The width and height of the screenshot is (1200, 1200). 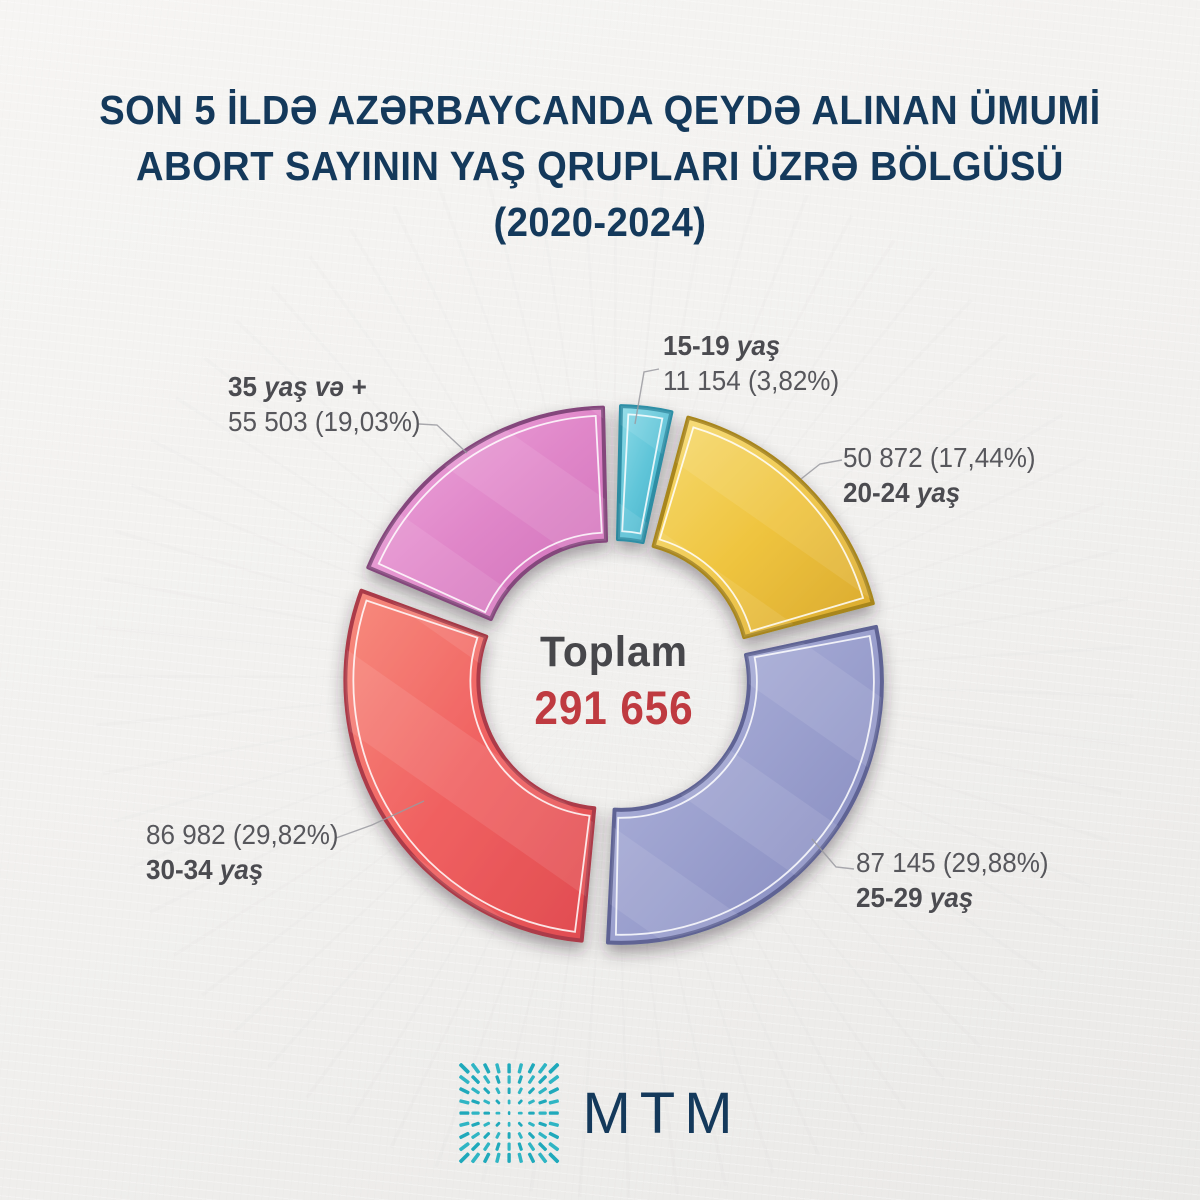 What do you see at coordinates (952, 862) in the screenshot?
I see `callout-value-line: 87 145 (29,88%)` at bounding box center [952, 862].